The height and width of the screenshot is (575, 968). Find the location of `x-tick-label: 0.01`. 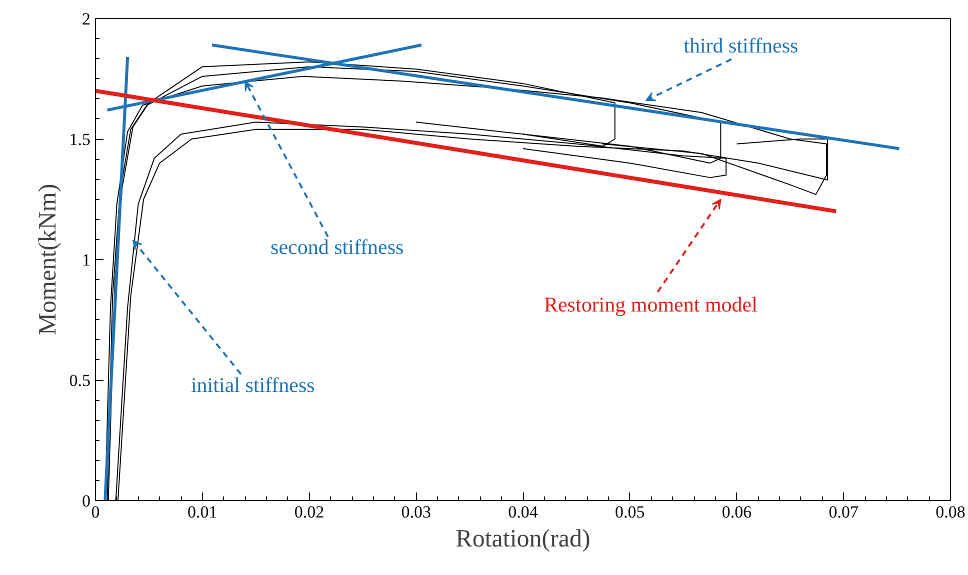

x-tick-label: 0.01 is located at coordinates (203, 512).